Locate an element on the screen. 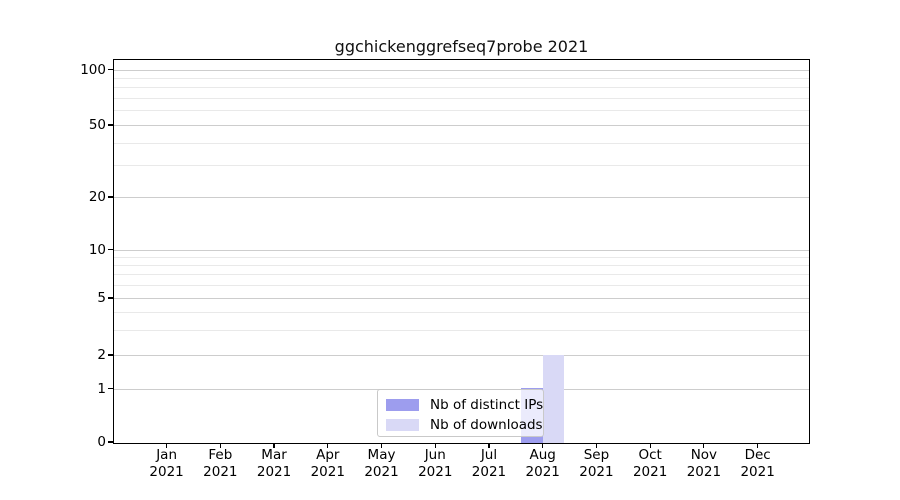 Image resolution: width=900 pixels, height=500 pixels. x-tick-label-month: Apr is located at coordinates (328, 455).